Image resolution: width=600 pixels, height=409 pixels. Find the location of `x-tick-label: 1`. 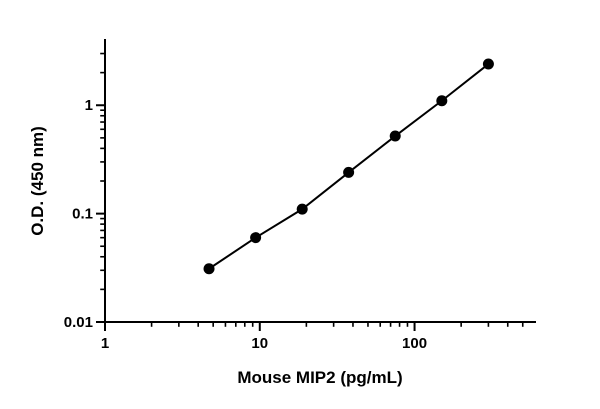

x-tick-label: 1 is located at coordinates (105, 343).